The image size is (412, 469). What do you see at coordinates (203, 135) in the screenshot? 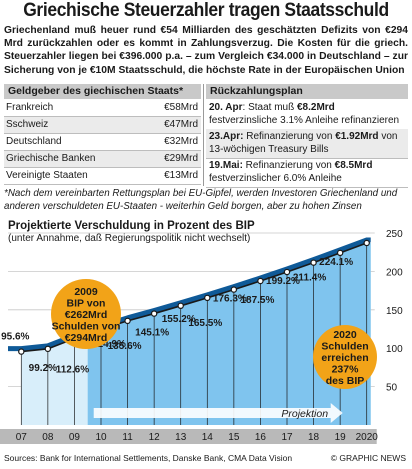
I see `table-divider` at bounding box center [203, 135].